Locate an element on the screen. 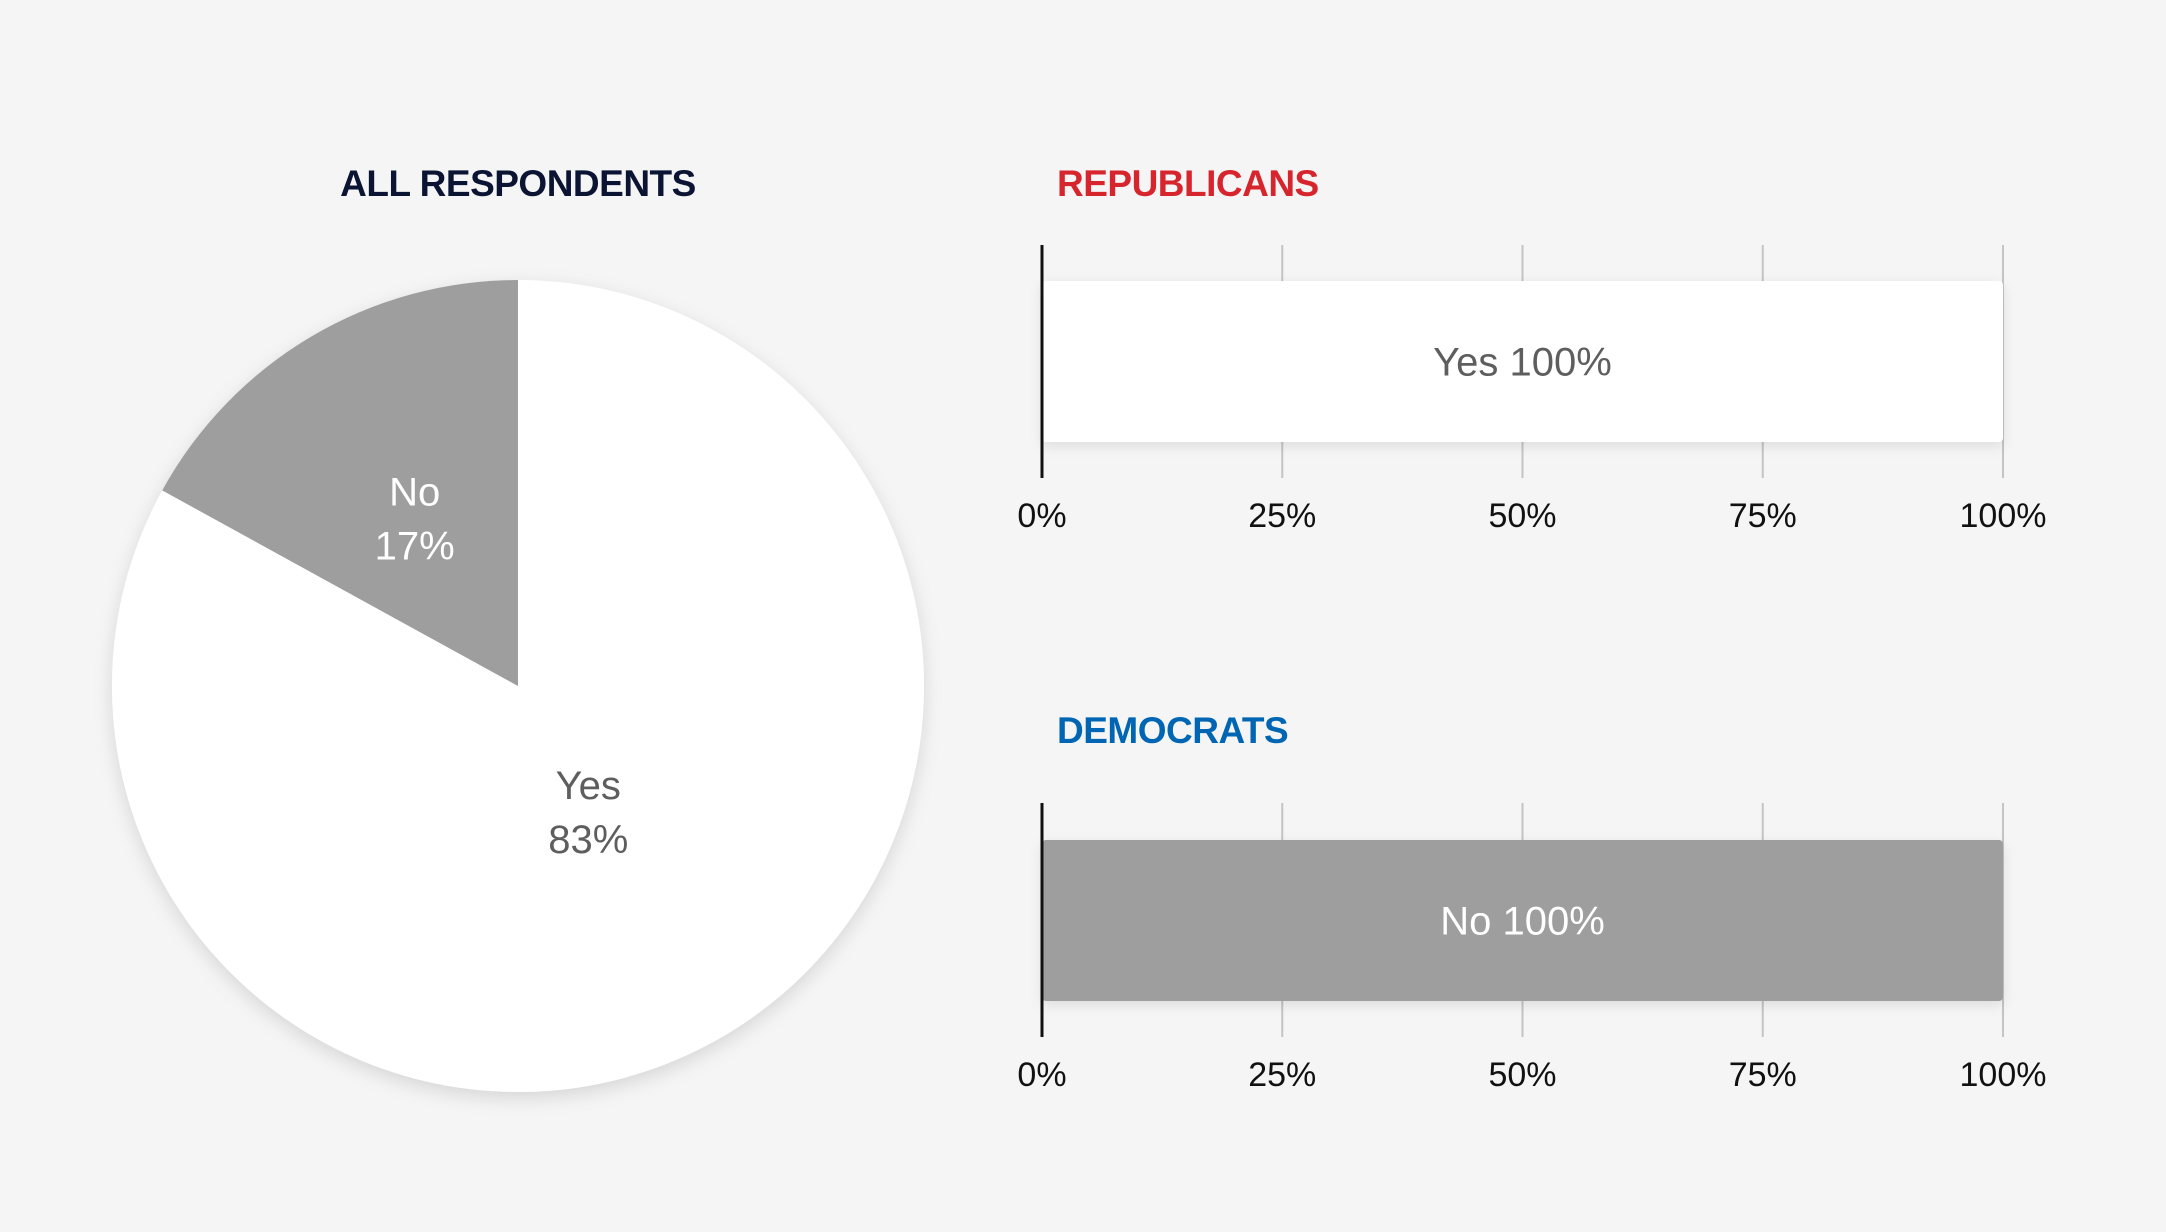 The width and height of the screenshot is (2166, 1232). democrats-bar-no is located at coordinates (1522, 920).